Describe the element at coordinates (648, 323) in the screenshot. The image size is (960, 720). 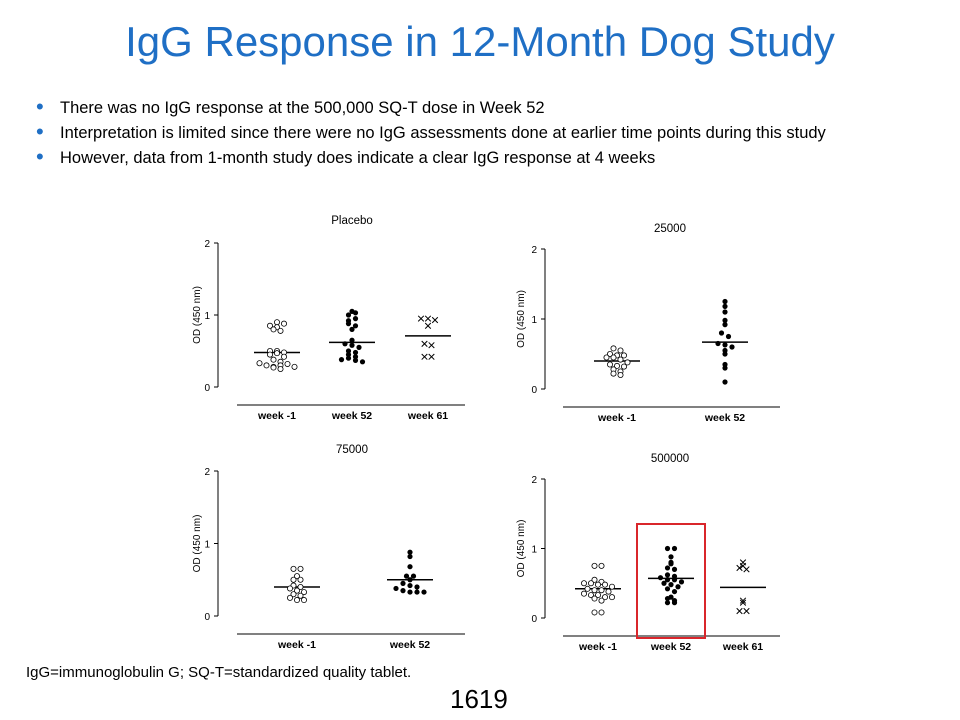
I see `chart-panel-2: 25000 0 1 2 OD (450 nm) week -1 week 52` at that location.